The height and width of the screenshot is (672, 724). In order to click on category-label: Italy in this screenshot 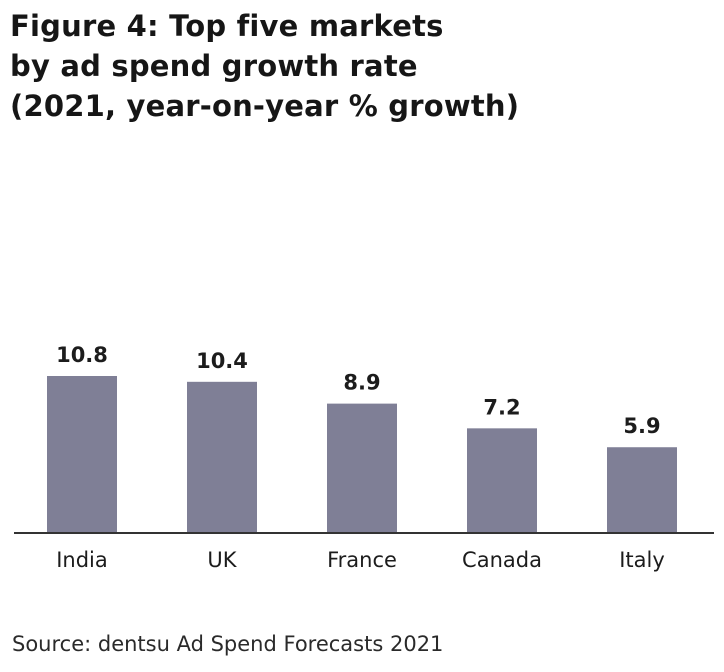, I will do `click(642, 560)`.